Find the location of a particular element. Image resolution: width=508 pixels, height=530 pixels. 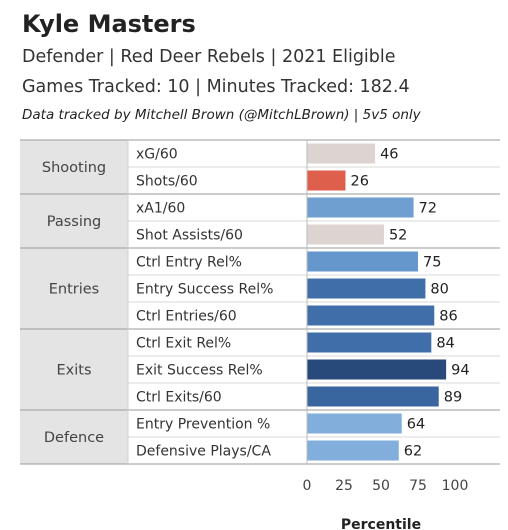

value-label: 52 is located at coordinates (398, 236).